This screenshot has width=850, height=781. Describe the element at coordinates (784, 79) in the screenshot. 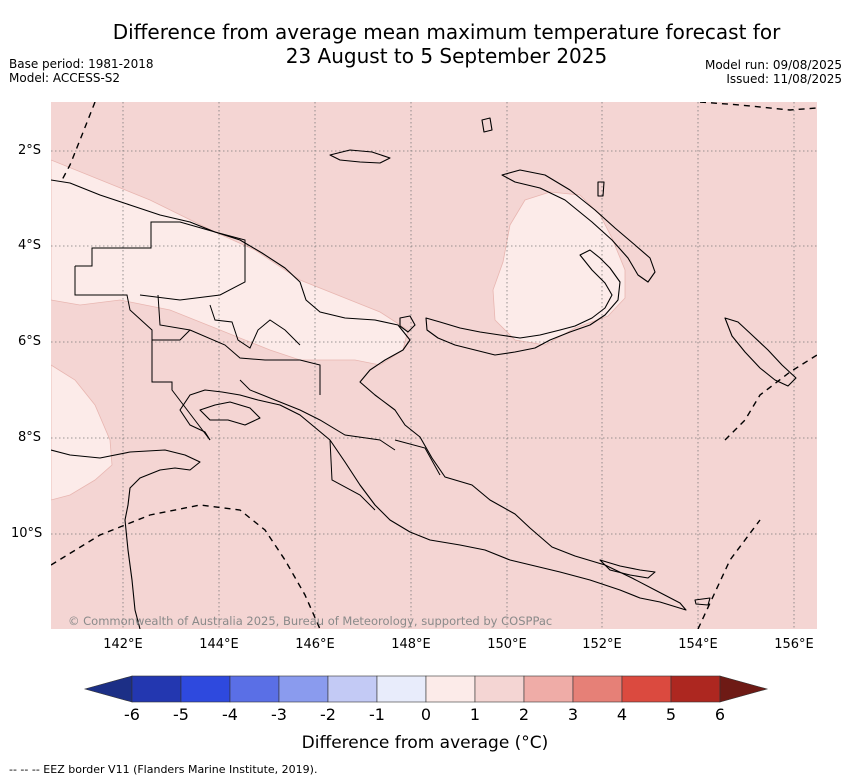

I see `issued-date: Issued: 11/08/2025` at that location.